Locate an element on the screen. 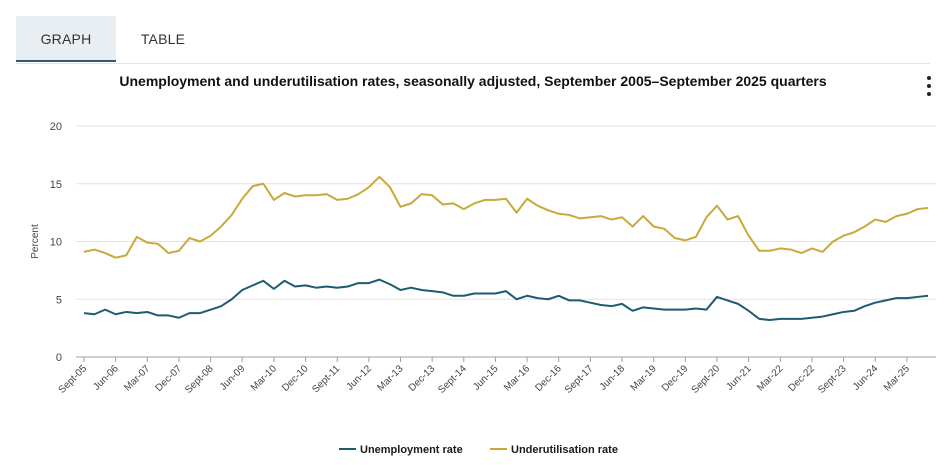 The width and height of the screenshot is (946, 465). tab-table: TABLE is located at coordinates (163, 39).